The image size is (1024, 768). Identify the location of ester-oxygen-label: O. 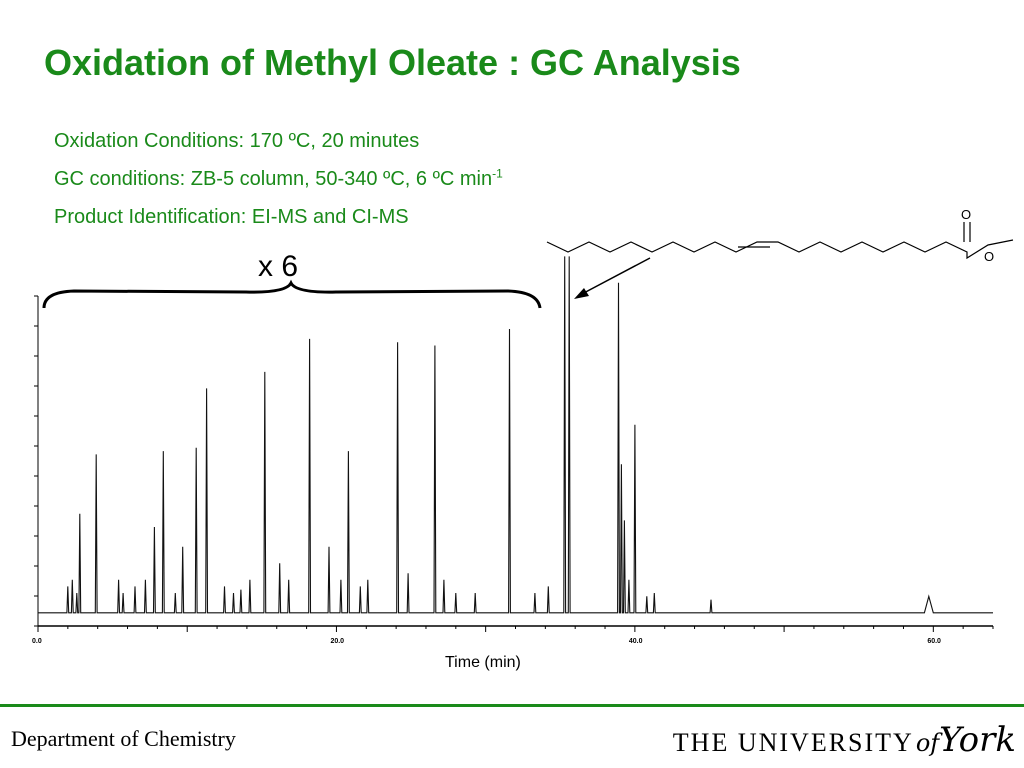
(989, 256).